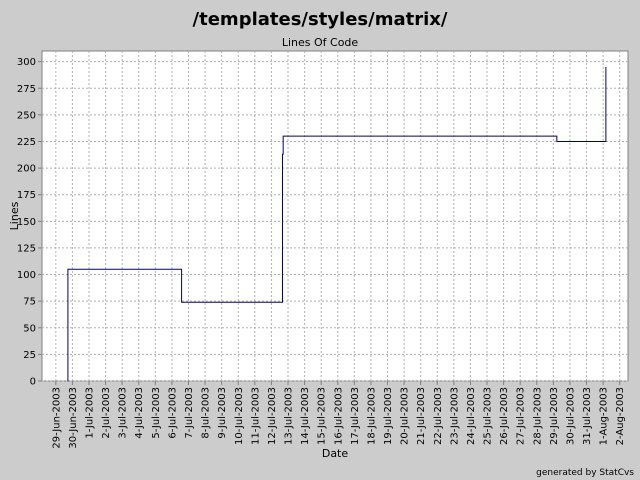 Image resolution: width=640 pixels, height=480 pixels. Describe the element at coordinates (89, 413) in the screenshot. I see `x-tick-label: 1-Jul-2003` at that location.